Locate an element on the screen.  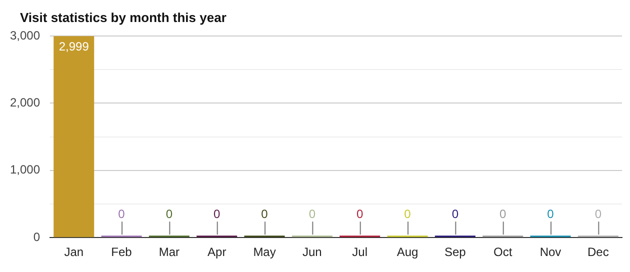
x-tick-label: Jun is located at coordinates (312, 252).